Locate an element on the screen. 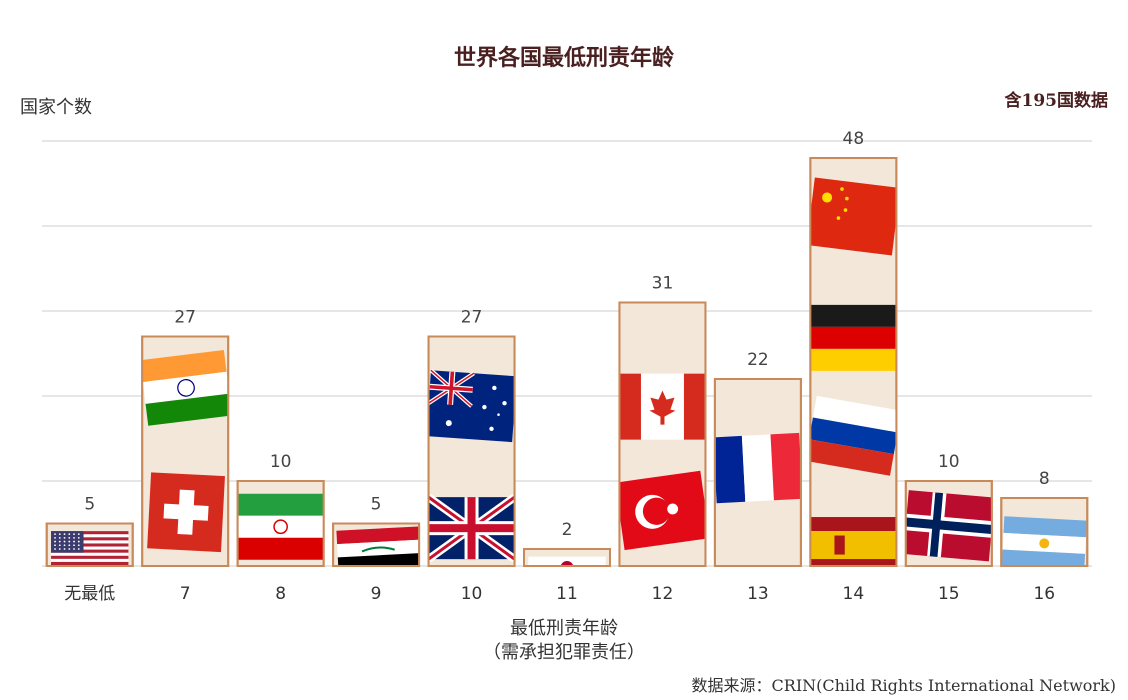 This screenshot has height=700, width=1128. category-label: 无最低 is located at coordinates (89, 594).